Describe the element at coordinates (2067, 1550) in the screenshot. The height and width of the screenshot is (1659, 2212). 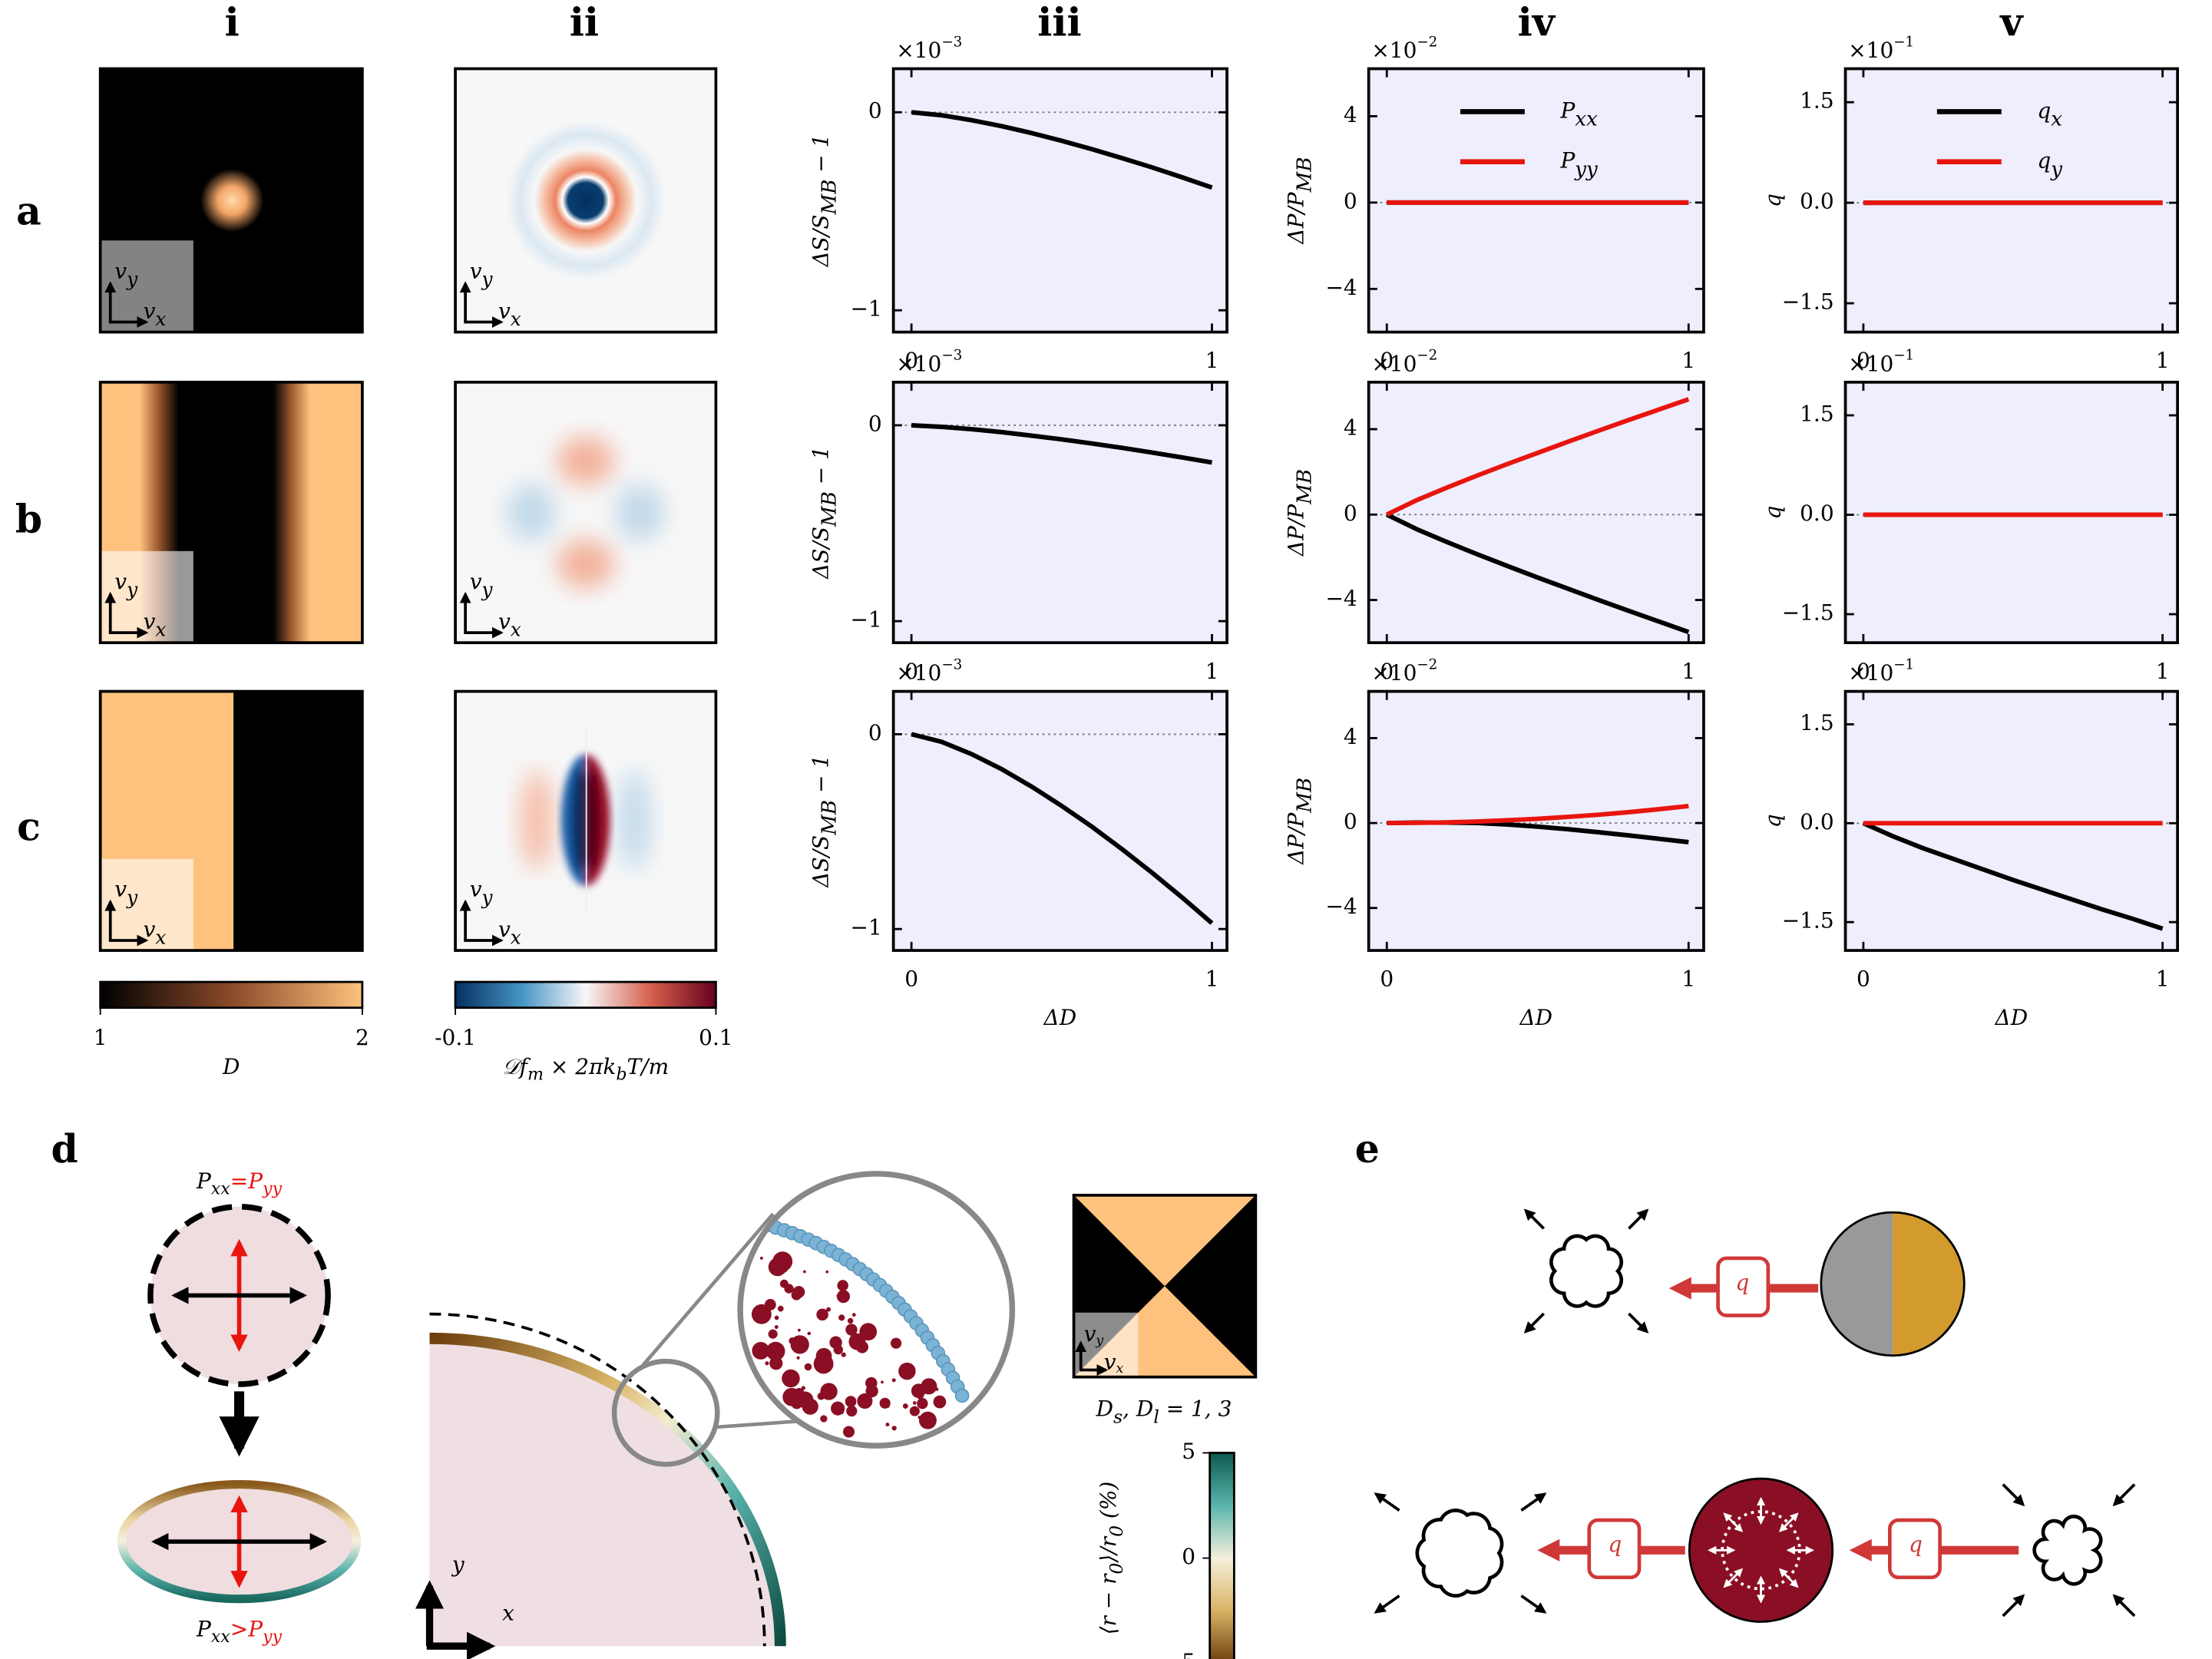
I see `cloud` at that location.